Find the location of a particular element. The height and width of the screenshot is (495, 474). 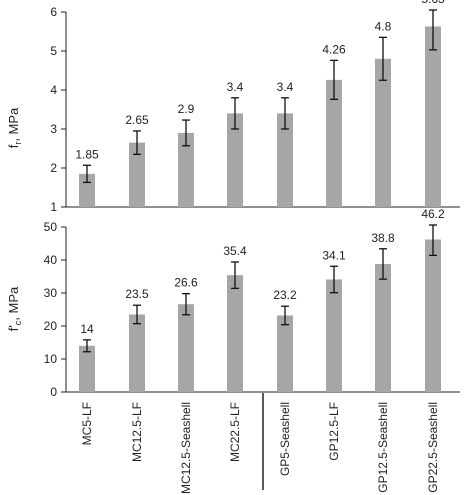

data-label: 1.85 is located at coordinates (87, 154).